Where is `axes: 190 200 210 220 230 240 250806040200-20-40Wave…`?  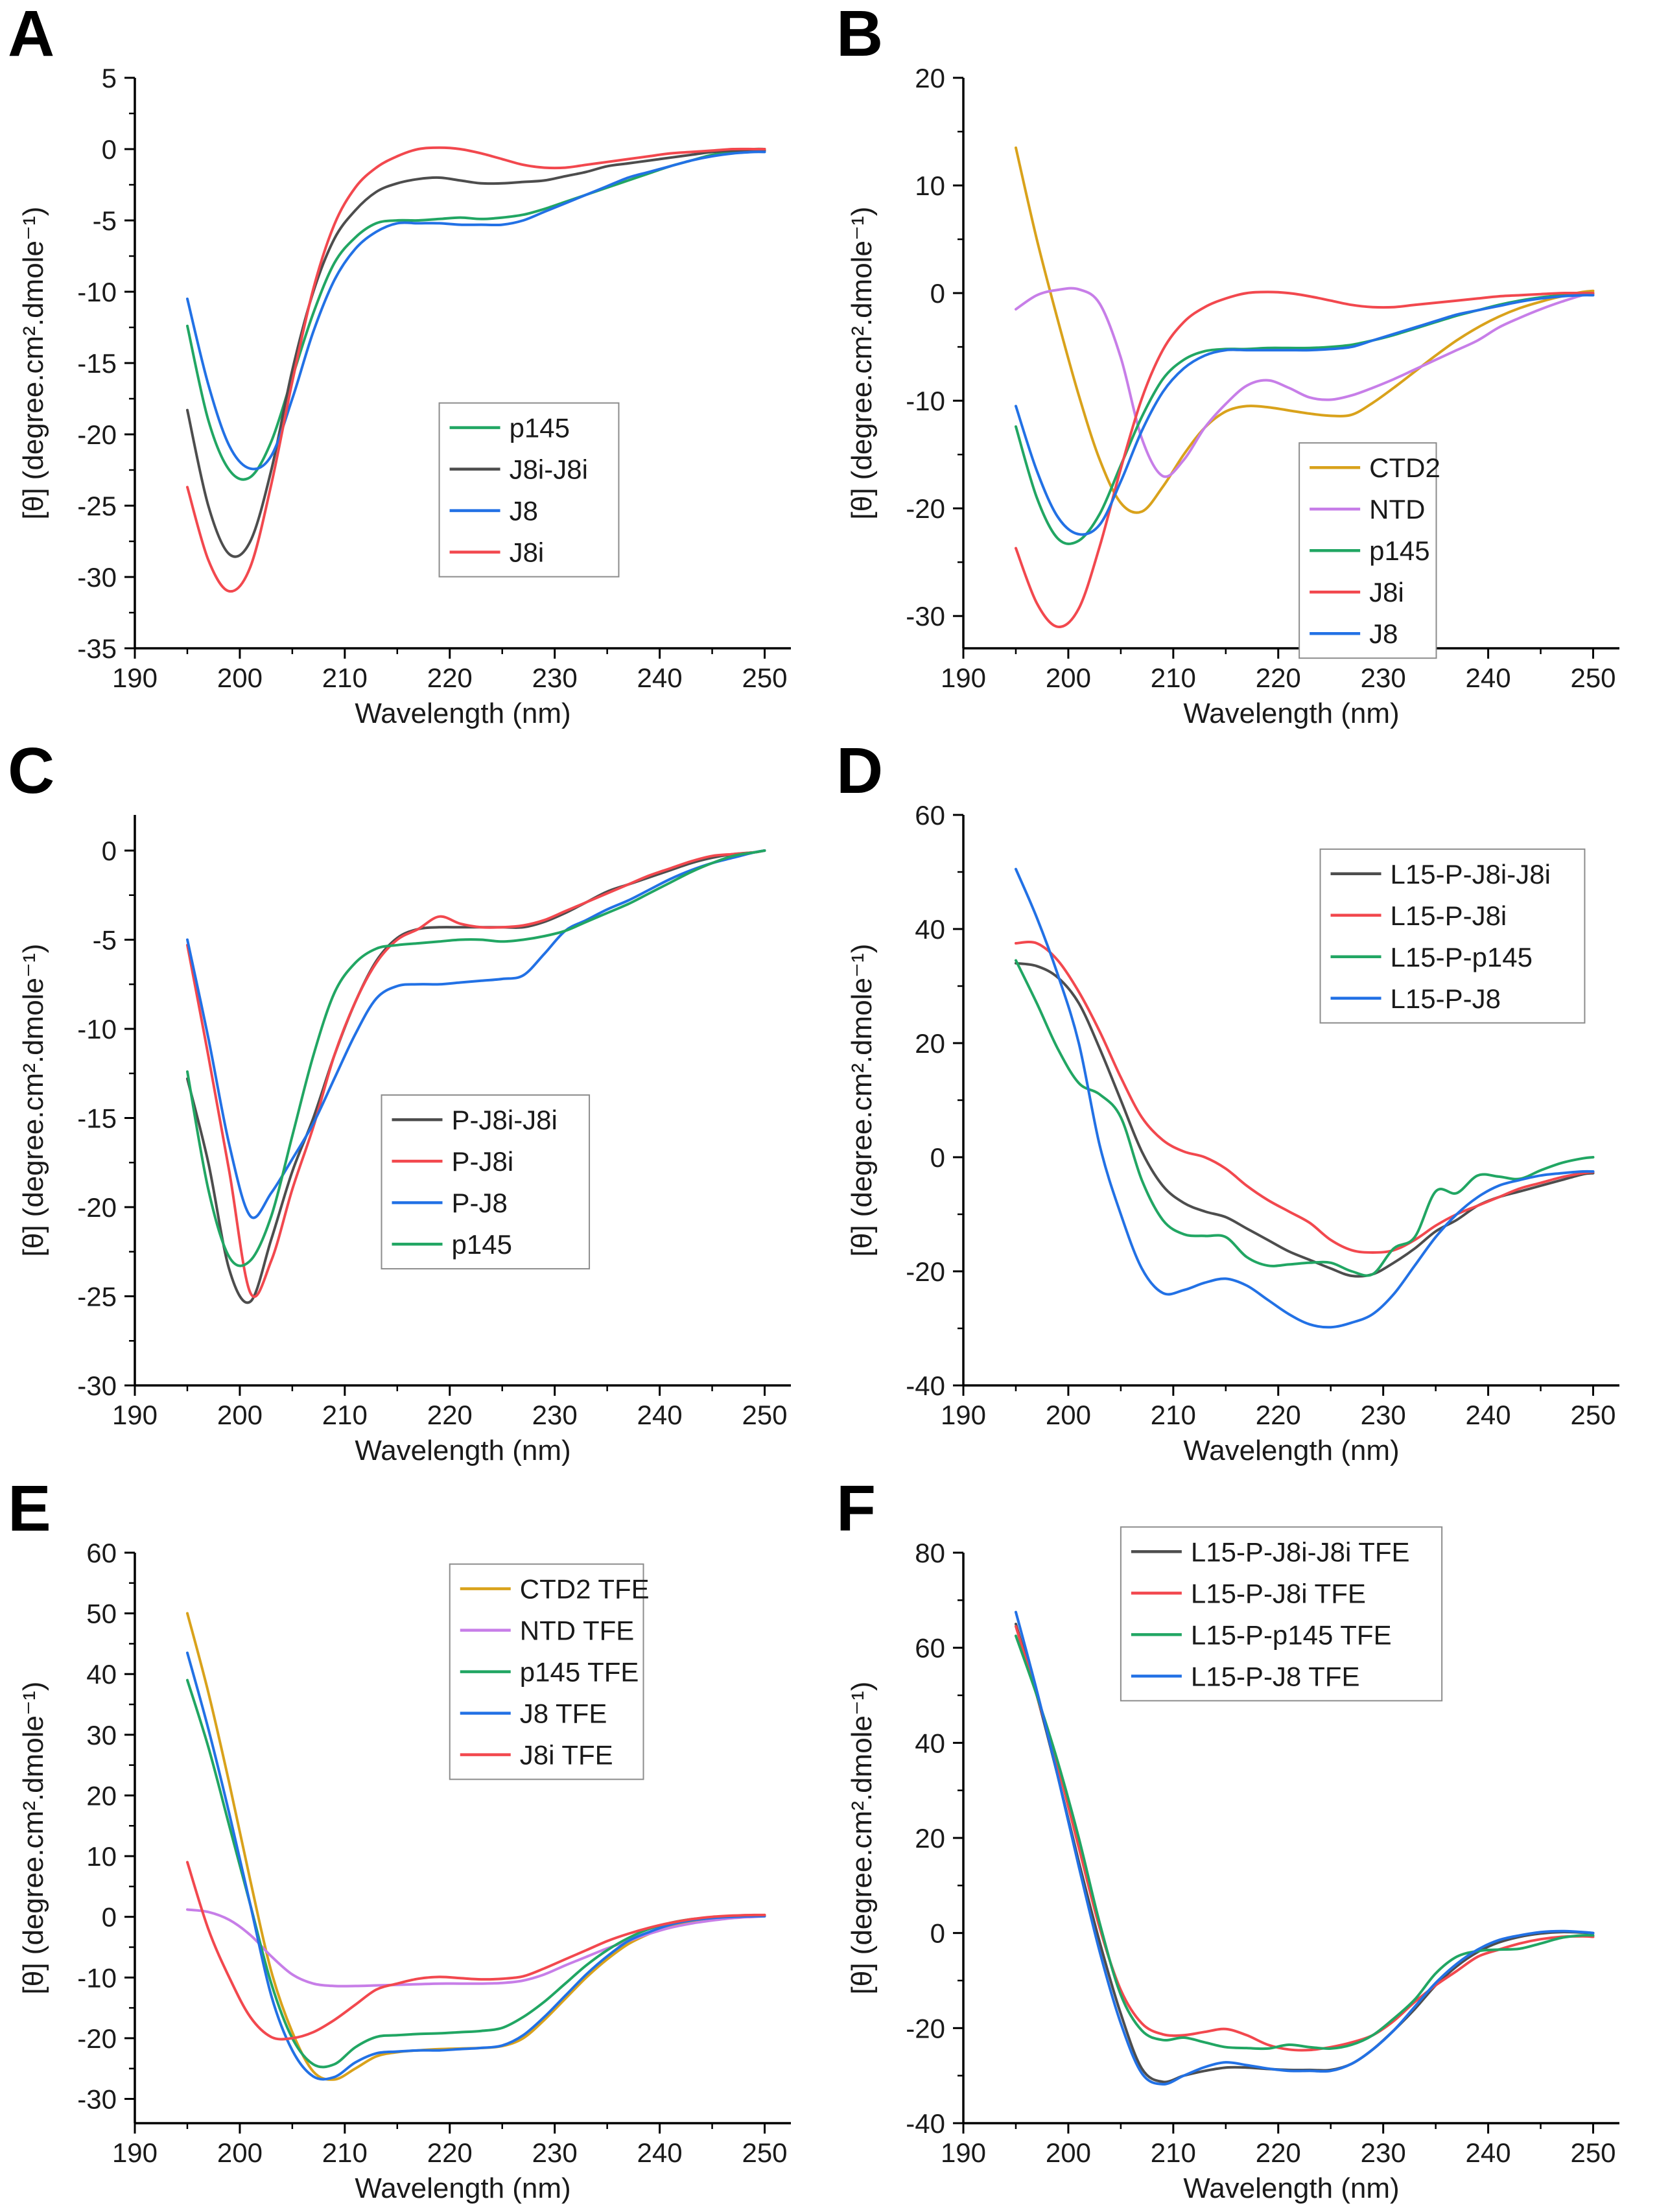
axes: 190 200 210 220 230 240 250806040200-20-40Wave… is located at coordinates (1232, 1871).